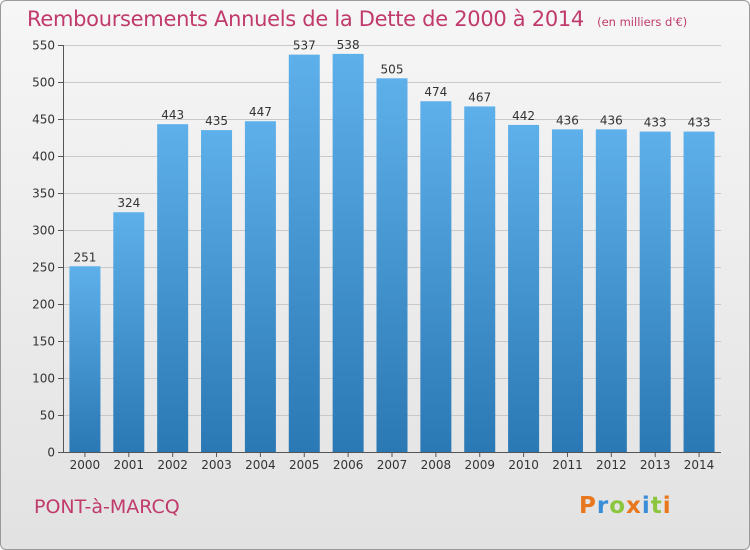 The width and height of the screenshot is (750, 550). Describe the element at coordinates (642, 22) in the screenshot. I see `chart-subtitle: (en milliers d'€)` at that location.